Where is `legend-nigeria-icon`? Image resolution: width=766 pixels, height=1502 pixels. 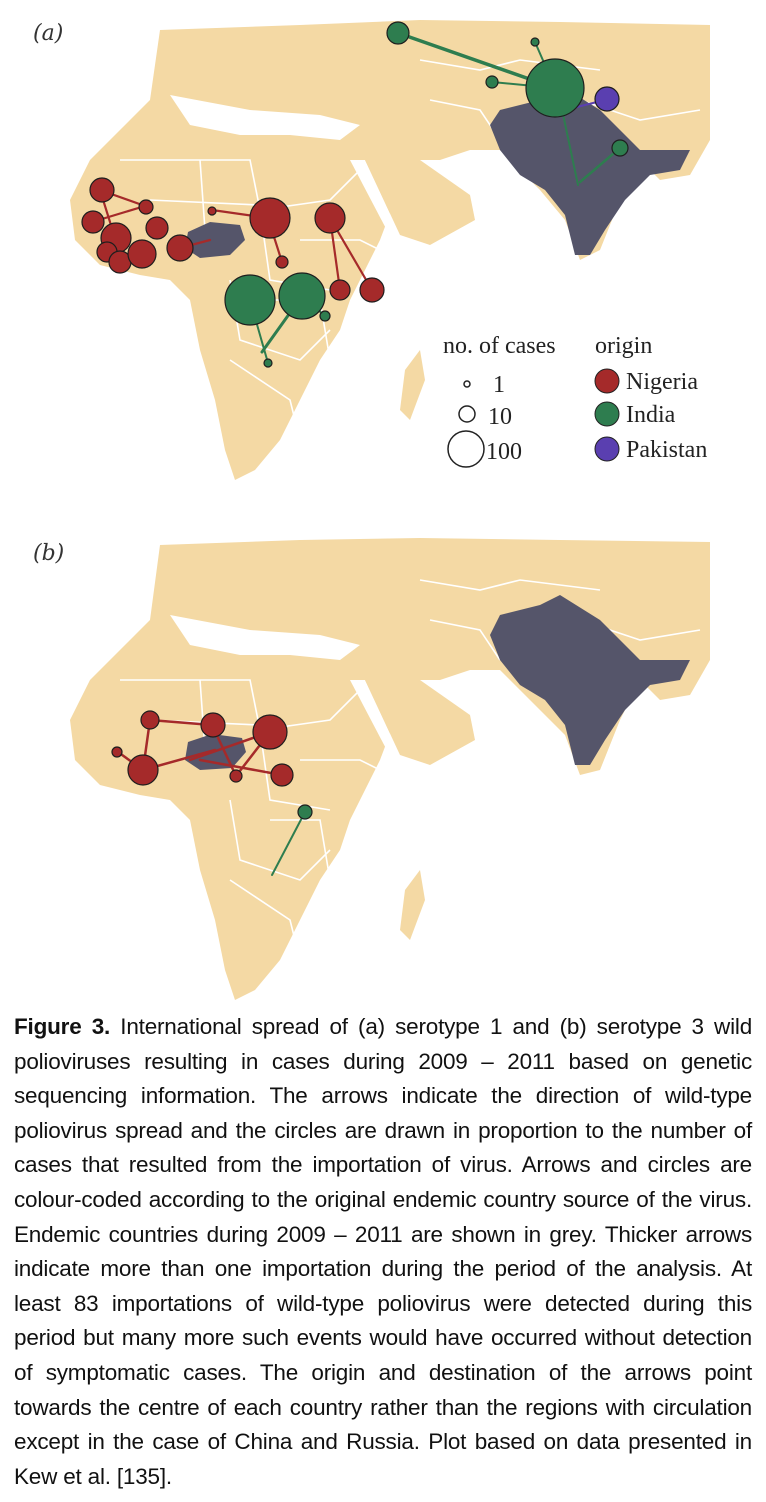
legend-nigeria-icon is located at coordinates (607, 381).